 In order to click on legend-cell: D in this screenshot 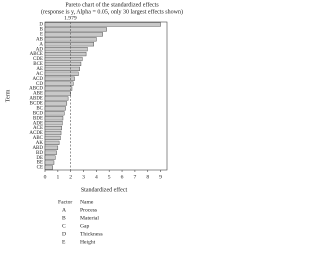, I will do `click(64, 234)`.